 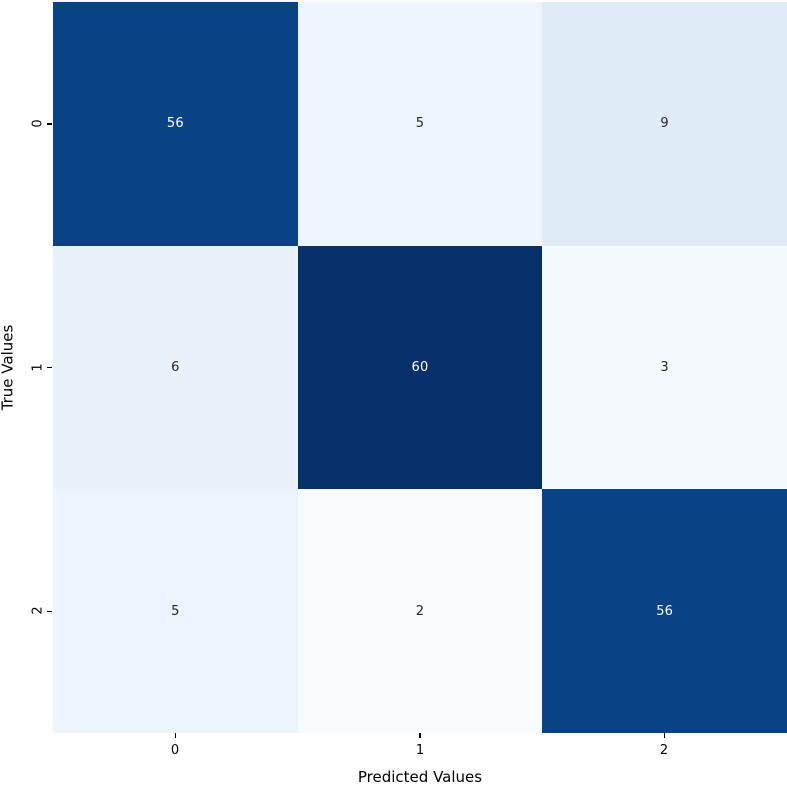 What do you see at coordinates (664, 750) in the screenshot?
I see `x-tick-label: 2` at bounding box center [664, 750].